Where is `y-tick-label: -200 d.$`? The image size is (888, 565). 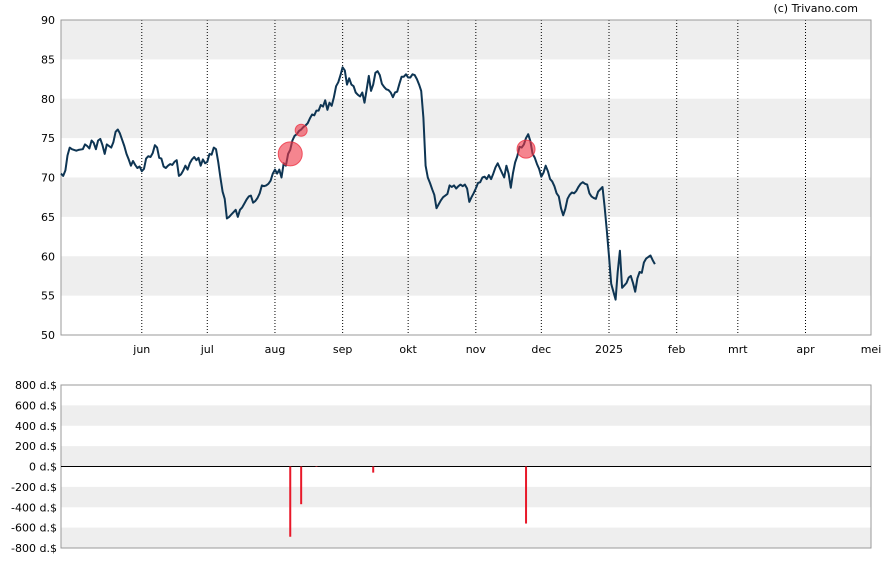 y-tick-label: -200 d.$ is located at coordinates (34, 487).